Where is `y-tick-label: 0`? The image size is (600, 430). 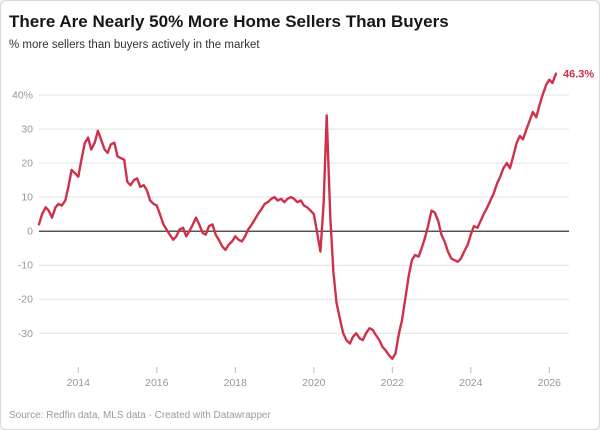 y-tick-label: 0 is located at coordinates (30, 232).